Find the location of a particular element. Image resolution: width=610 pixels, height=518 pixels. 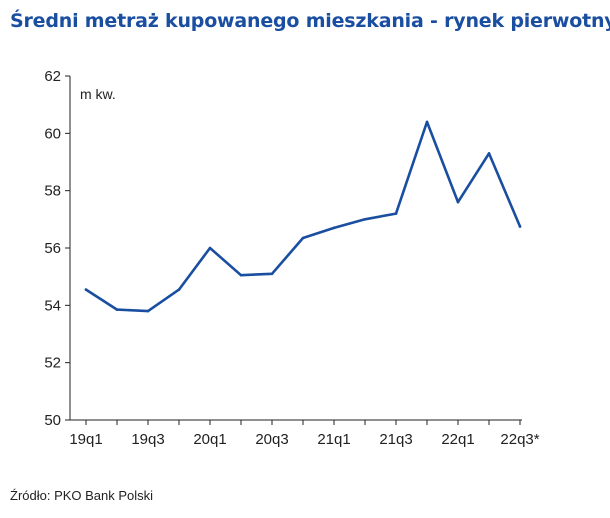

x-tick-label: 20q3 is located at coordinates (271, 439).